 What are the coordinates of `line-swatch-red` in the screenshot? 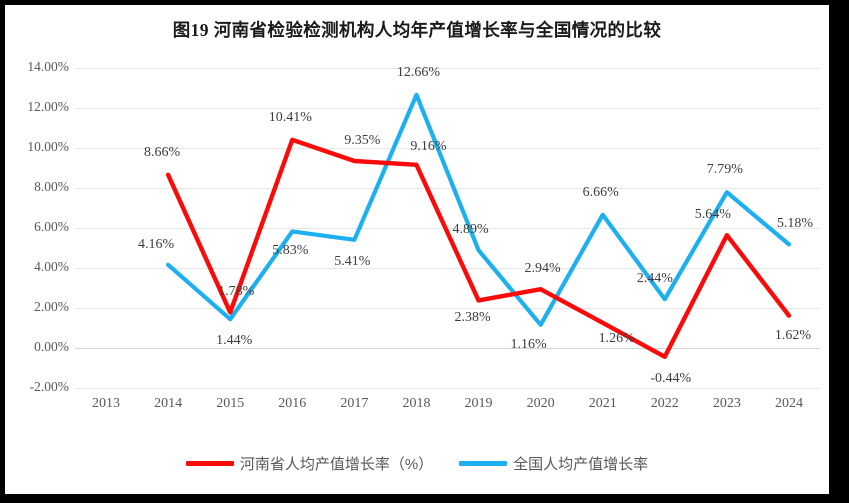 It's located at (209, 463).